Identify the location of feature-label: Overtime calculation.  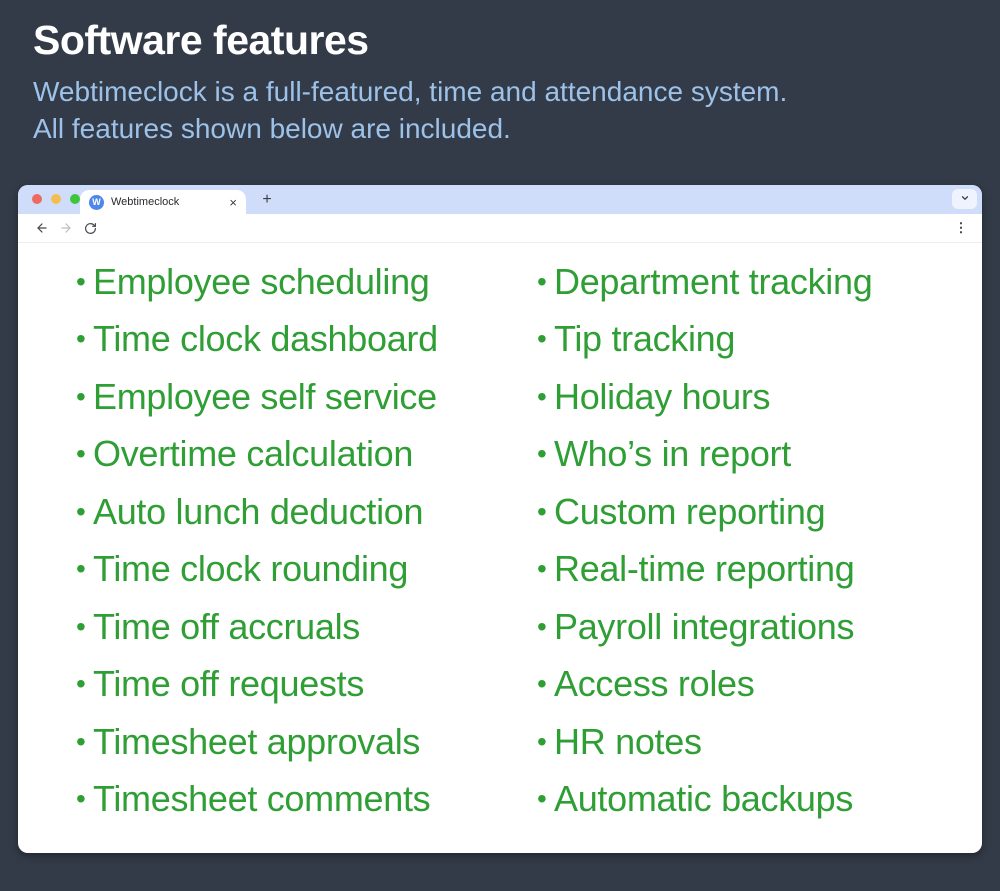
(253, 454).